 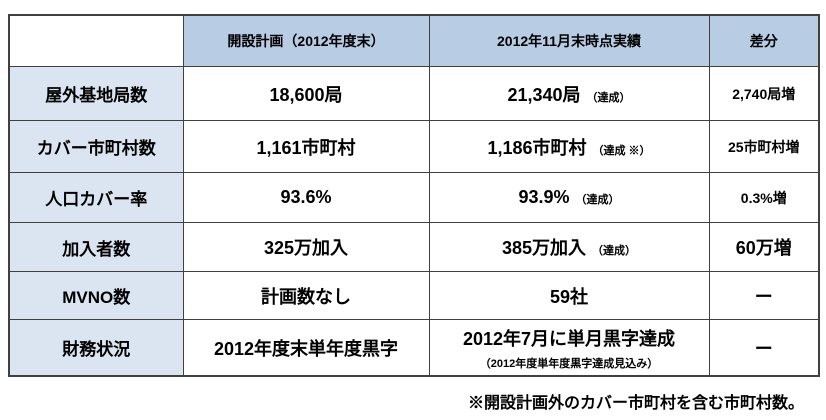 I want to click on cell-text: 1,161市町村, so click(x=306, y=147).